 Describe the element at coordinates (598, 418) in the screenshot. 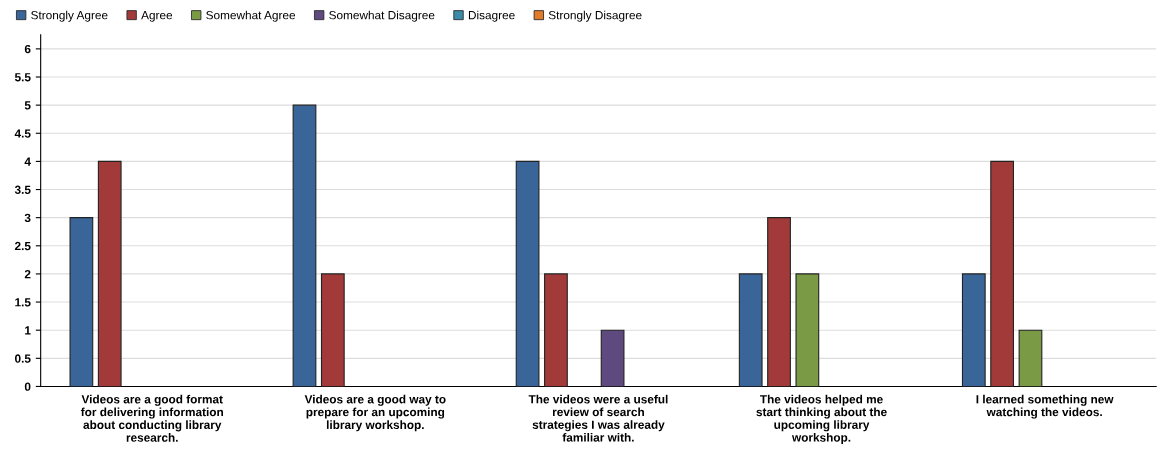

I see `x-tick-label: The videos were a useful review of search strategies I was already familiar with.` at that location.